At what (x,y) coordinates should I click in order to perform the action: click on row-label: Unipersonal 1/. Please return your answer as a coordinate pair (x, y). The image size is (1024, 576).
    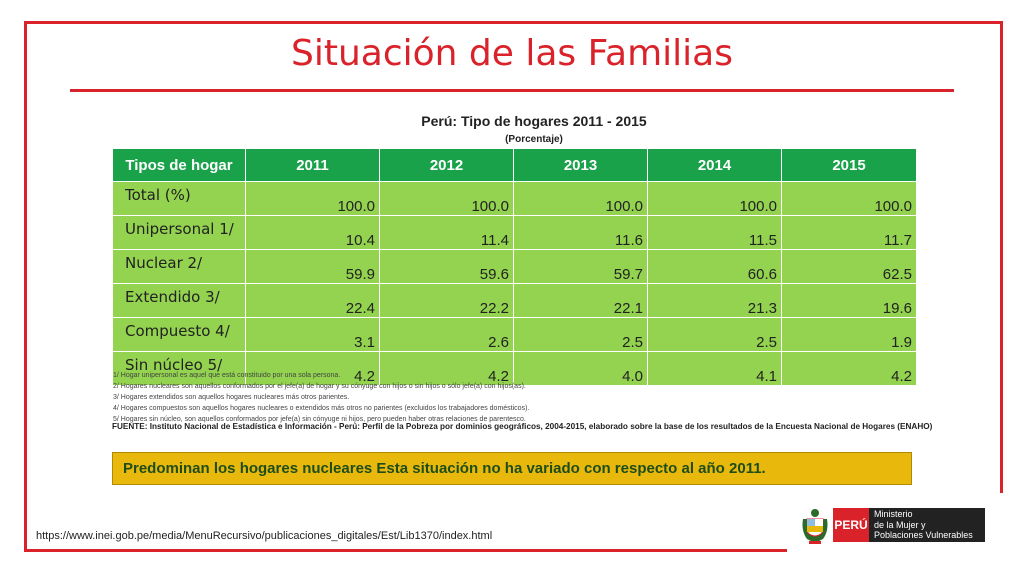
    Looking at the image, I should click on (179, 232).